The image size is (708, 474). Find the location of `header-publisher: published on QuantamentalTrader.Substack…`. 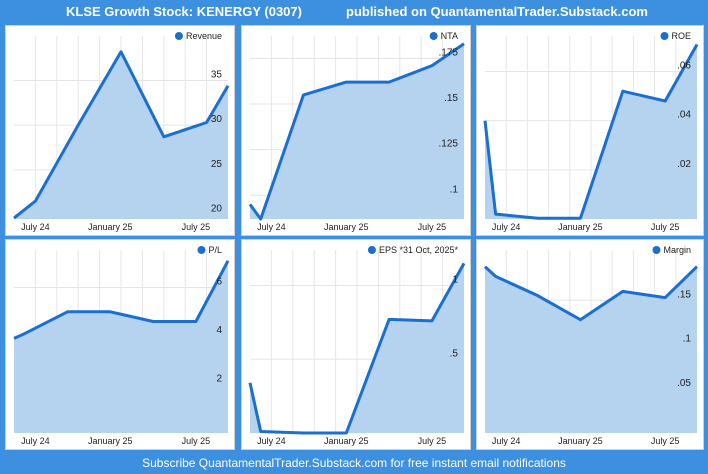

header-publisher: published on QuantamentalTrader.Substack… is located at coordinates (497, 11).